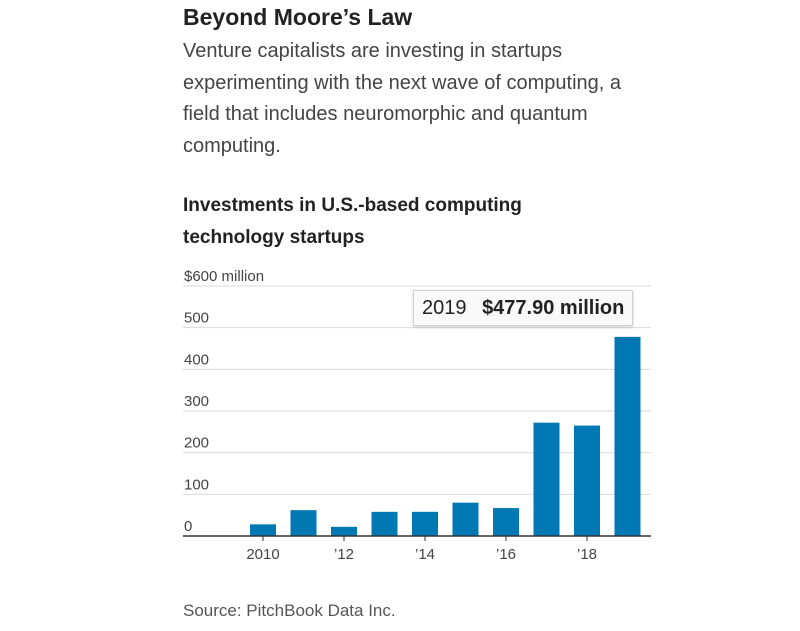  What do you see at coordinates (506, 554) in the screenshot?
I see `x-tick-label: ’16` at bounding box center [506, 554].